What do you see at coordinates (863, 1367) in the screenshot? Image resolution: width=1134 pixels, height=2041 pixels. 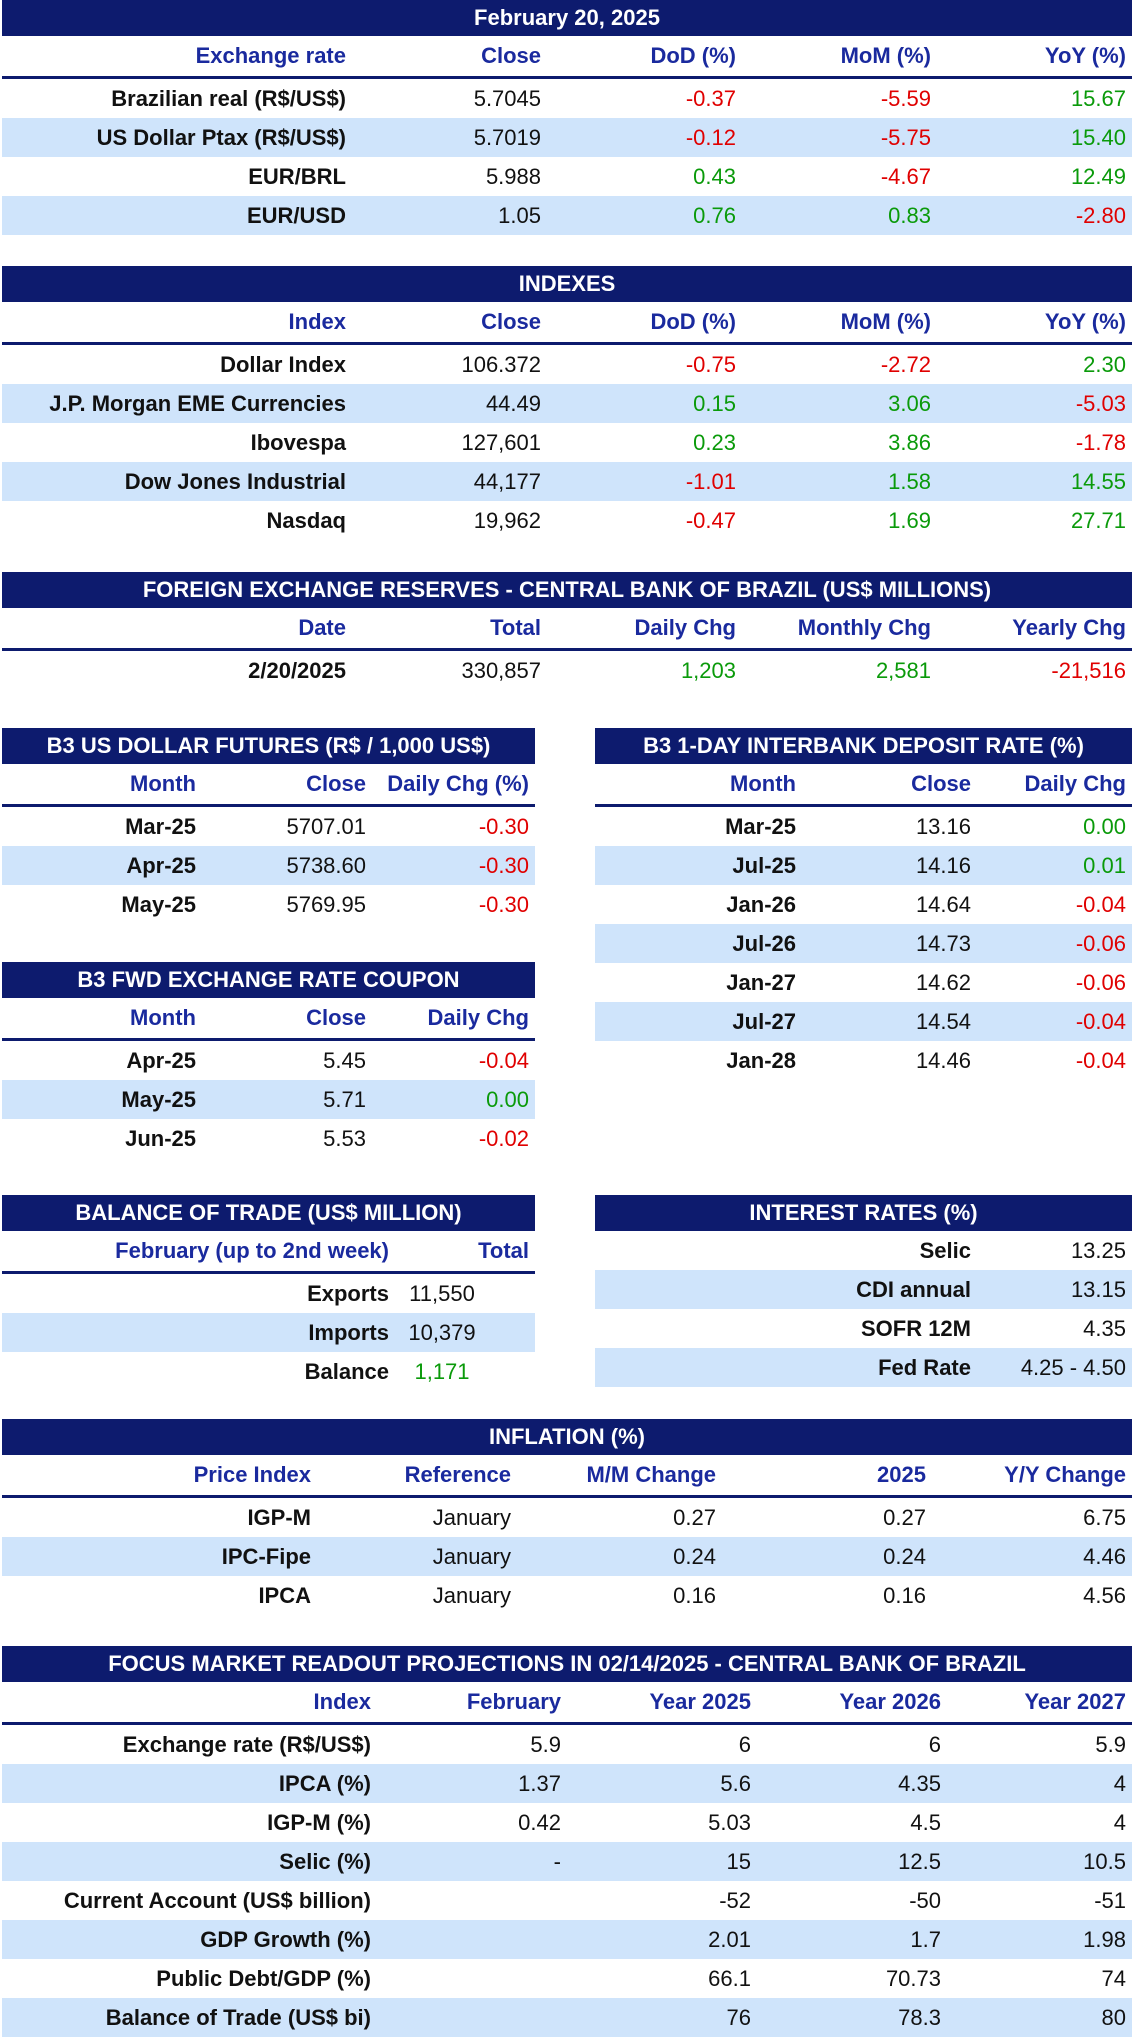 I see `table-row: Fed Rate 4.25 - 4.50` at bounding box center [863, 1367].